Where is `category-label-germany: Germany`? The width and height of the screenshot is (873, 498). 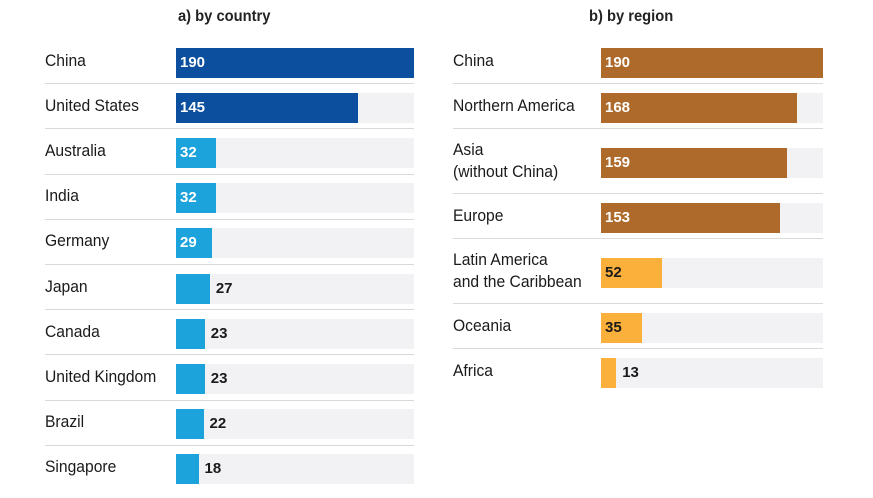 category-label-germany: Germany is located at coordinates (77, 241).